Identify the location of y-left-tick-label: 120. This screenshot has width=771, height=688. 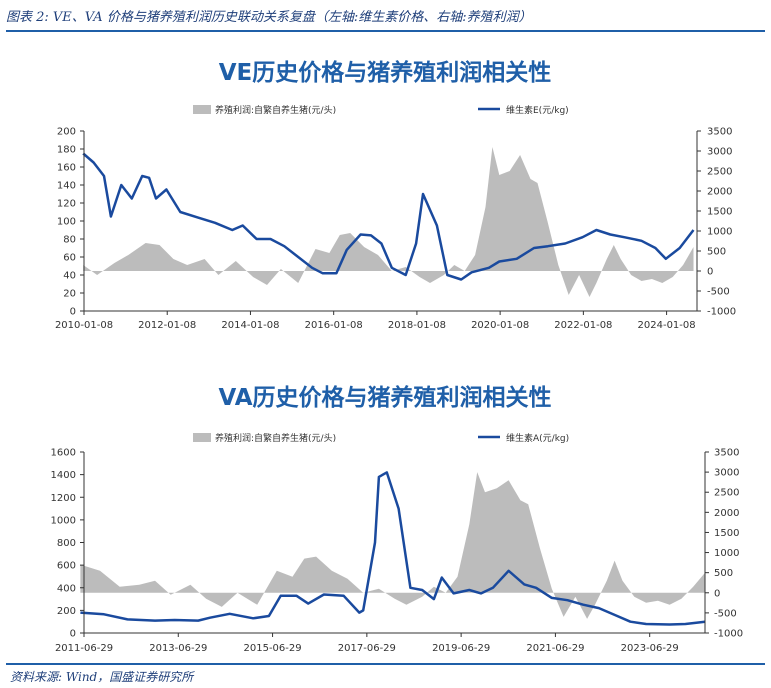
(66, 204).